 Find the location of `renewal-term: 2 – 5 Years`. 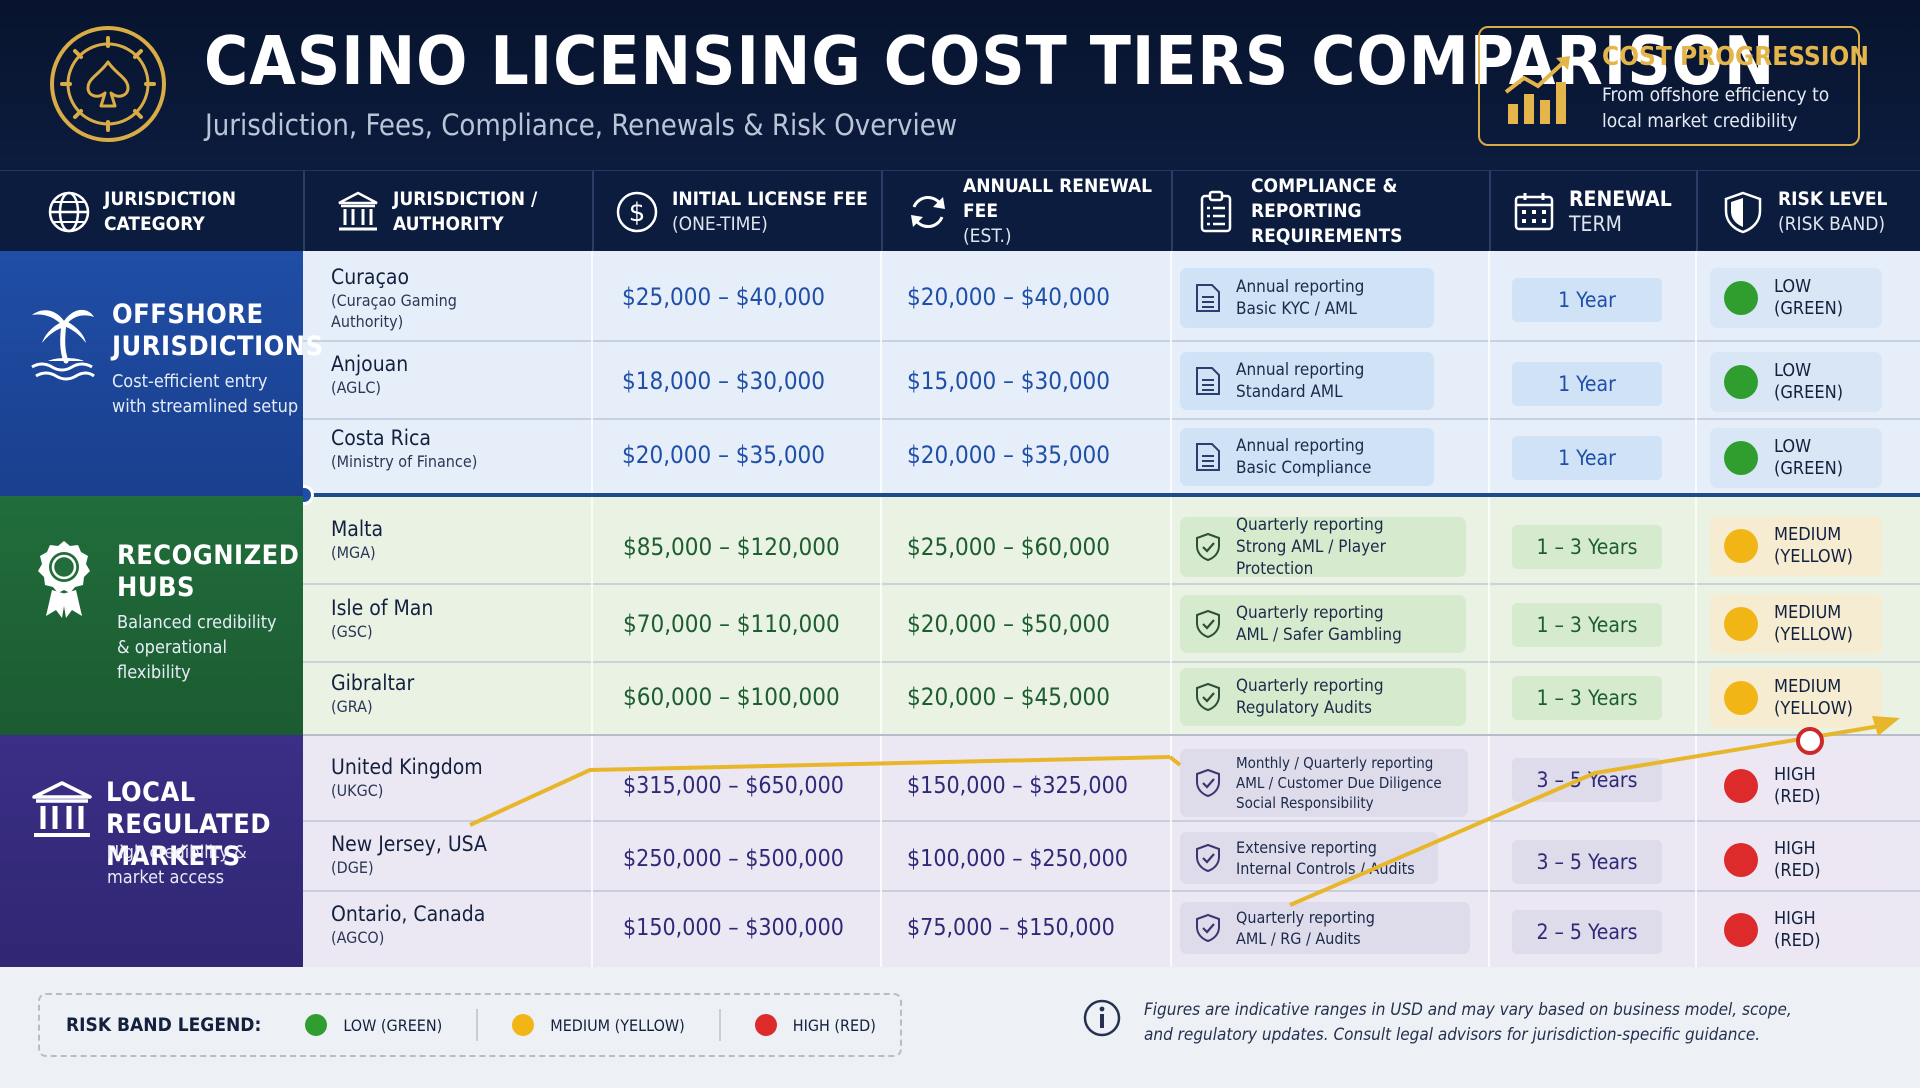

renewal-term: 2 – 5 Years is located at coordinates (1587, 932).